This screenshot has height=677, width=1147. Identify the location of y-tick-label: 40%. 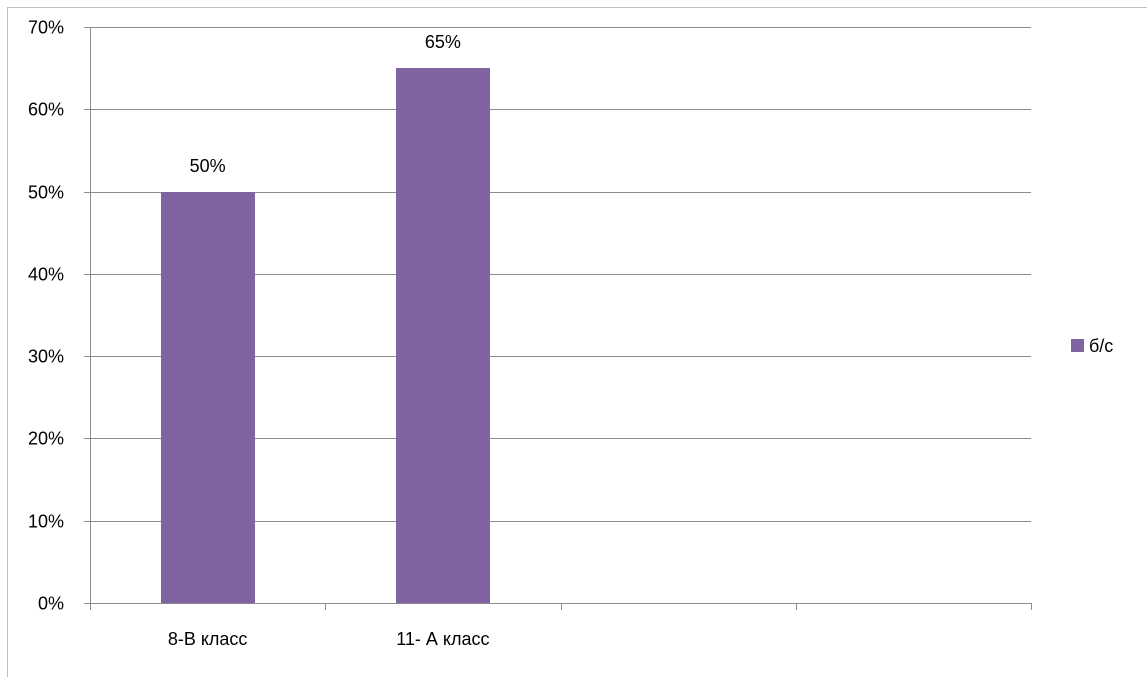
(46, 275).